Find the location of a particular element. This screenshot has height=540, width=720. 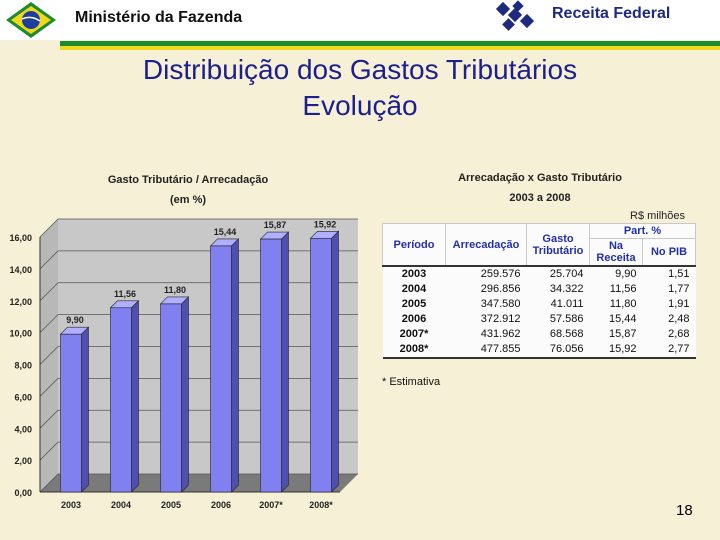

cell-gasto: 25.704 is located at coordinates (558, 273).